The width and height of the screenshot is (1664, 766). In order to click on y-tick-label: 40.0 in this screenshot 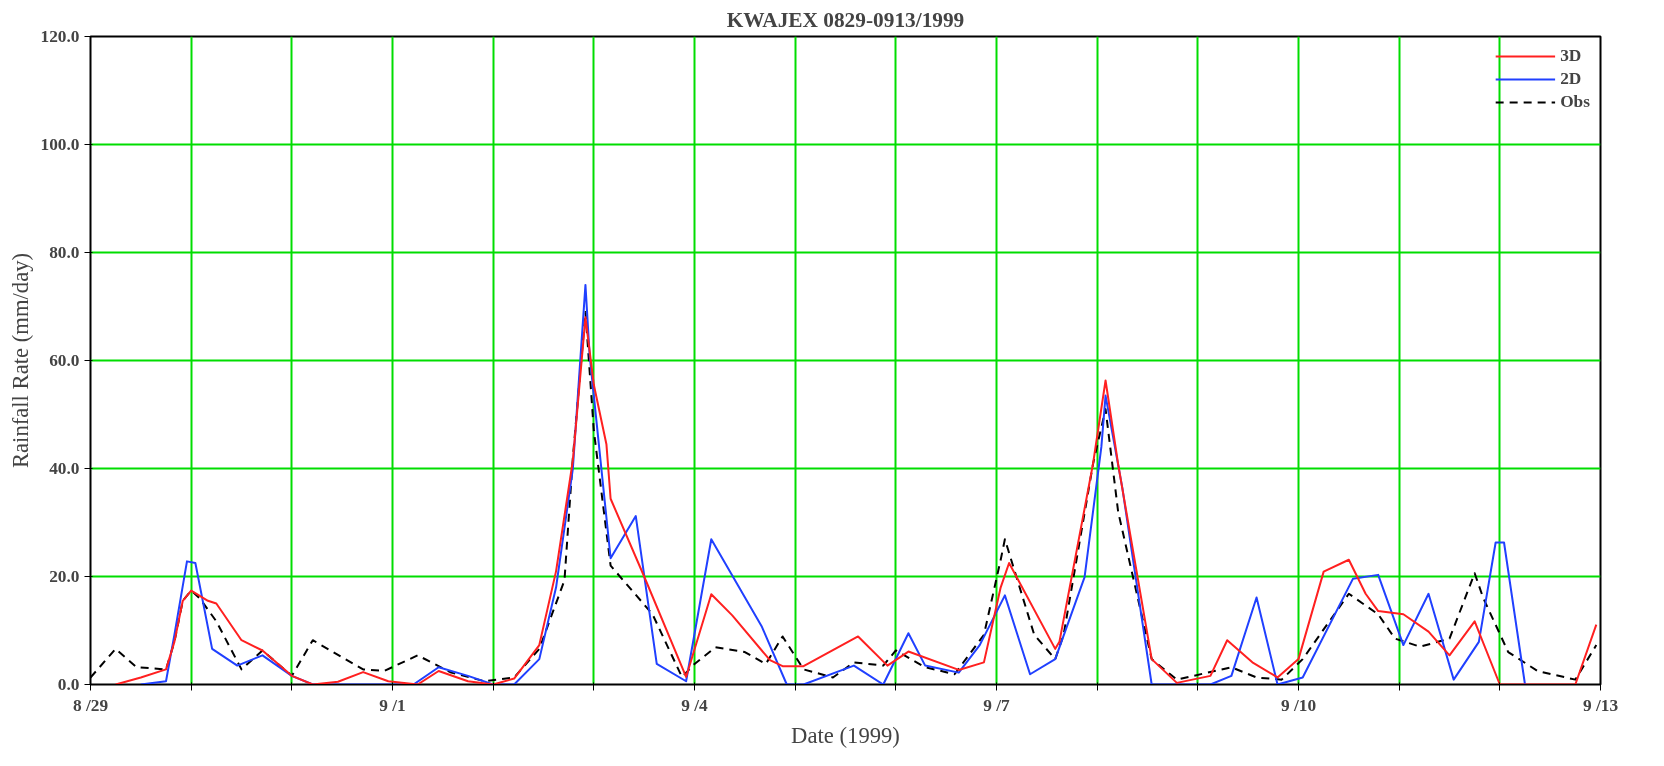, I will do `click(64, 468)`.